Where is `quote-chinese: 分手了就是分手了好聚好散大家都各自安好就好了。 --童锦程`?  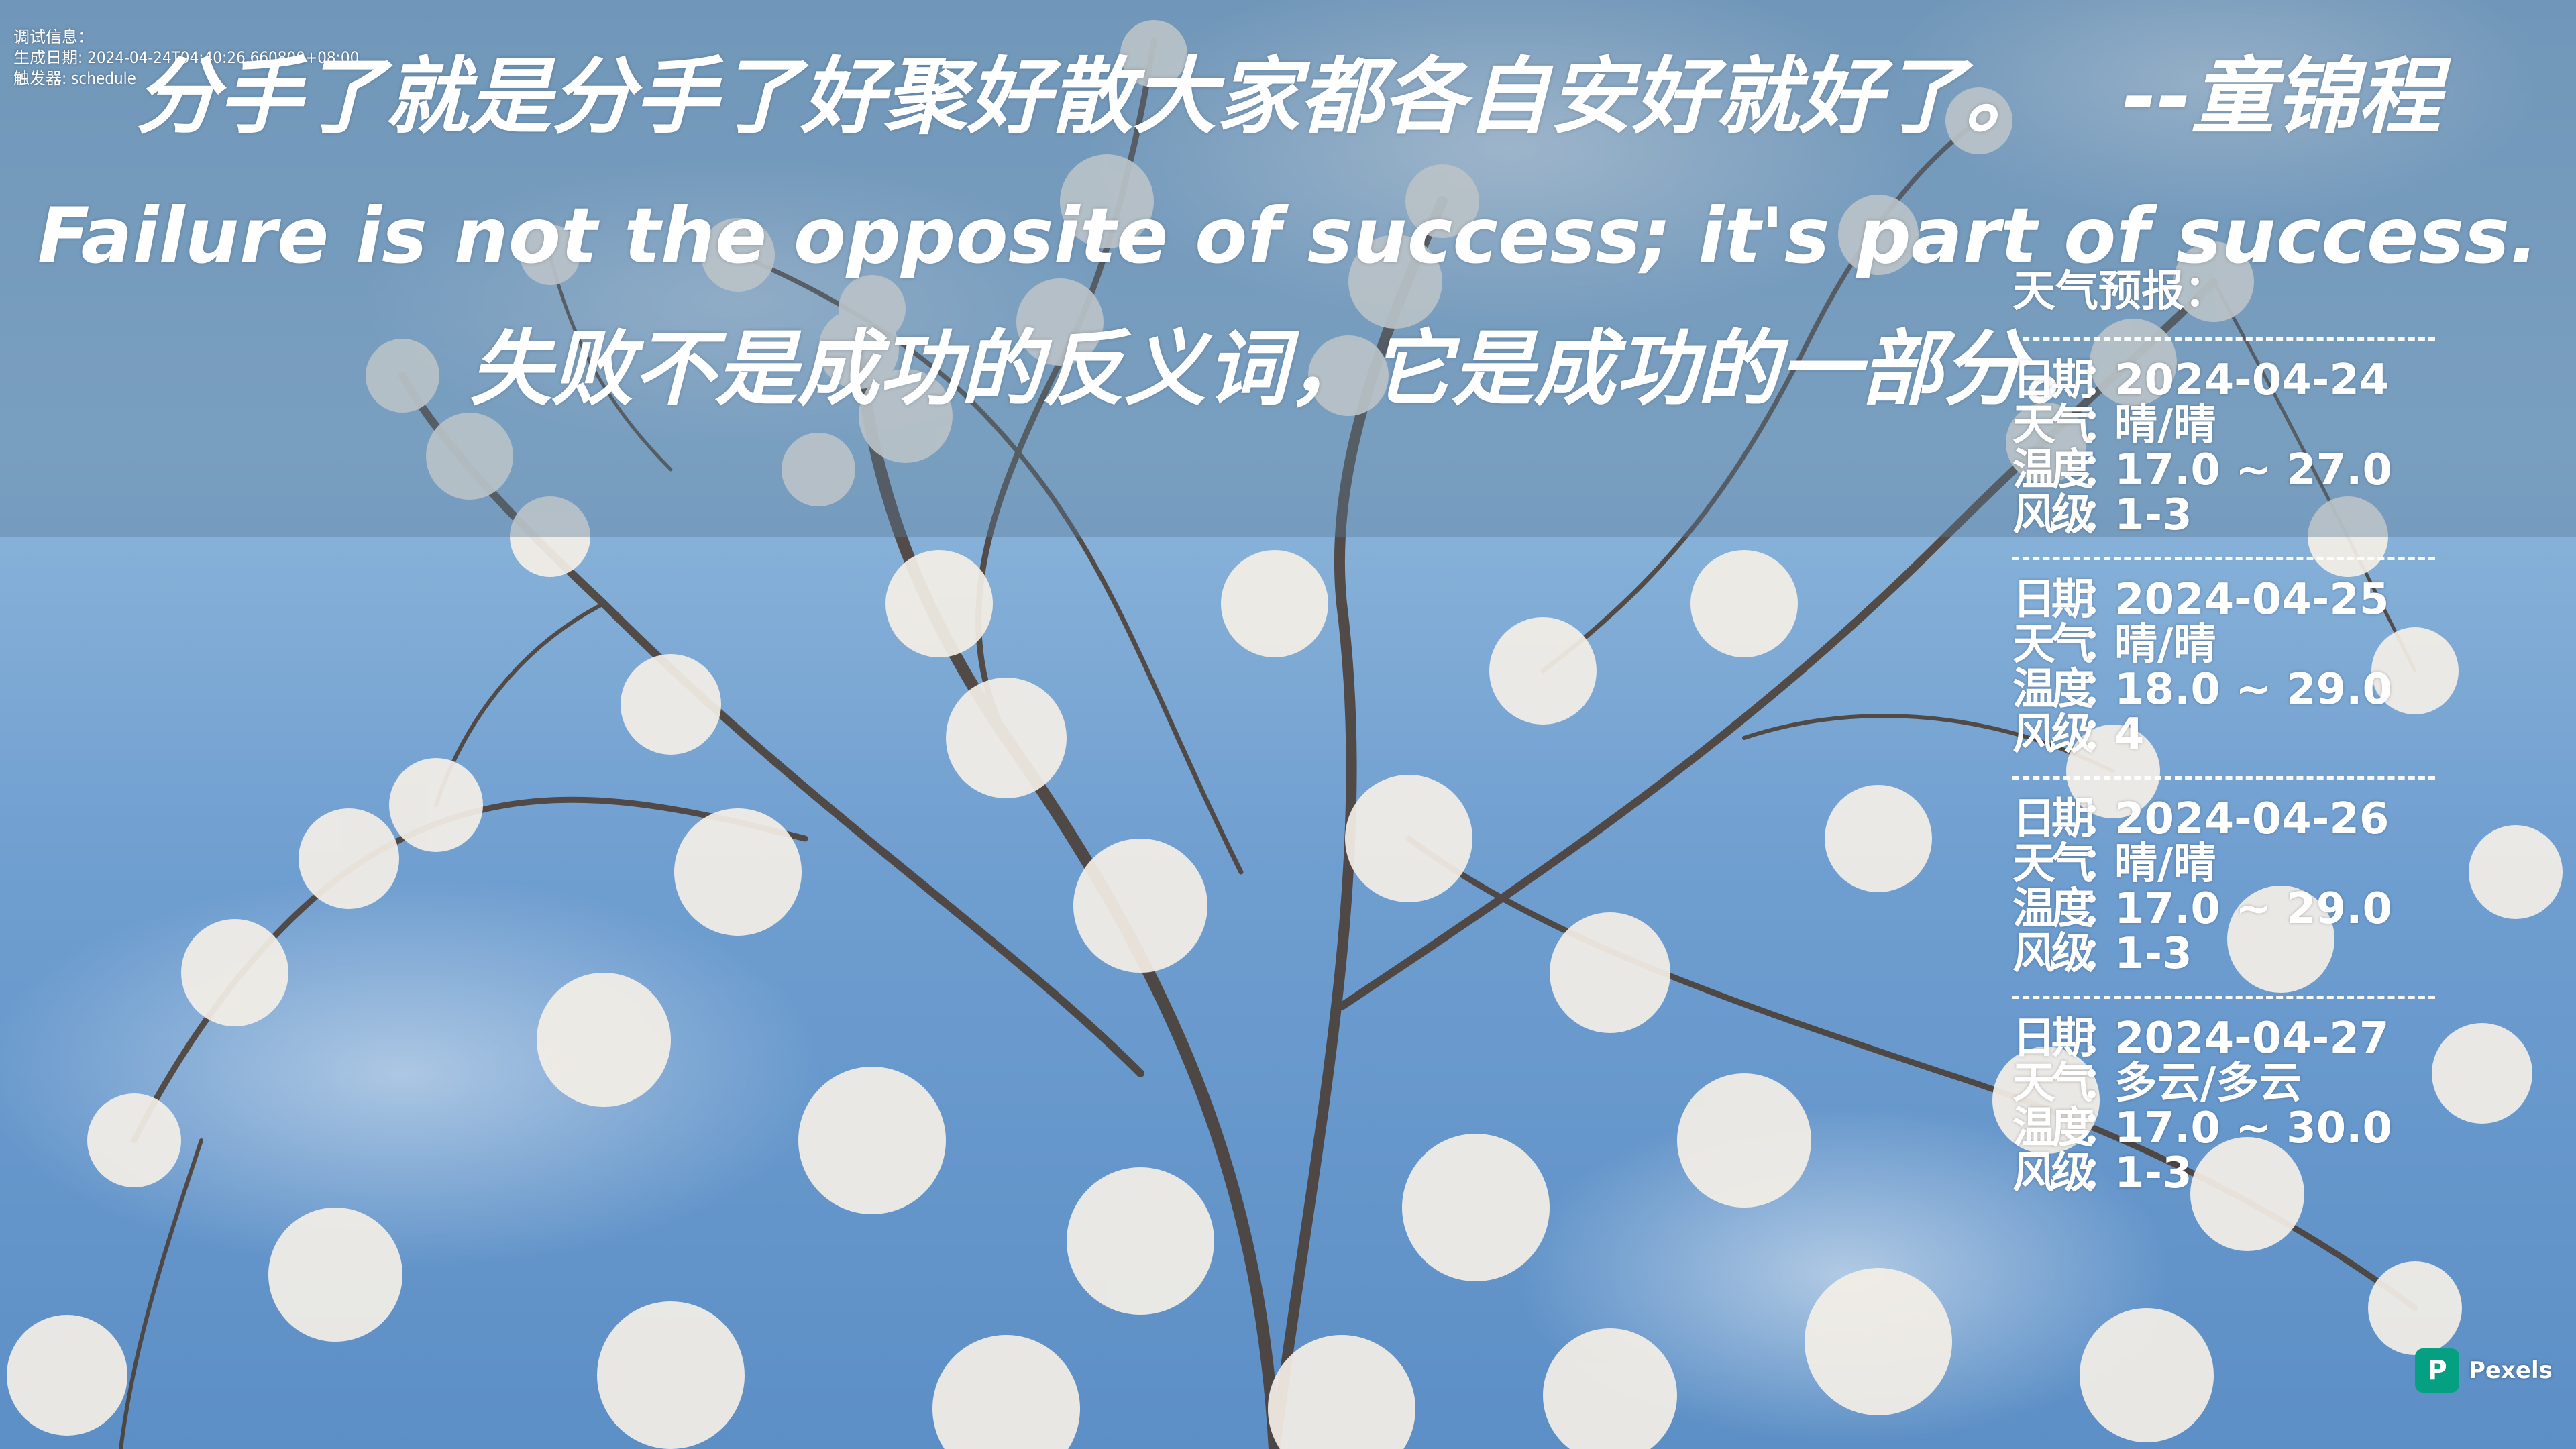
quote-chinese: 分手了就是分手了好聚好散大家都各自安好就好了。 --童锦程 is located at coordinates (1288, 97).